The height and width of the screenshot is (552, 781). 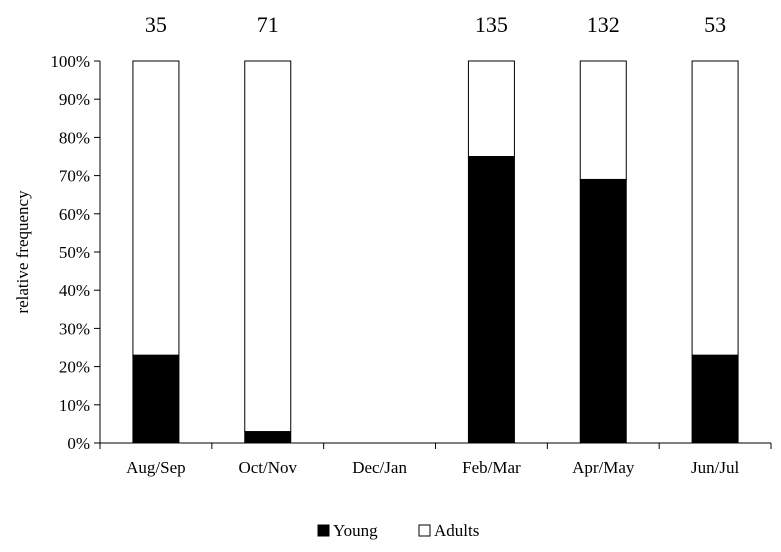 What do you see at coordinates (355, 530) in the screenshot?
I see `legend-label-young: Young` at bounding box center [355, 530].